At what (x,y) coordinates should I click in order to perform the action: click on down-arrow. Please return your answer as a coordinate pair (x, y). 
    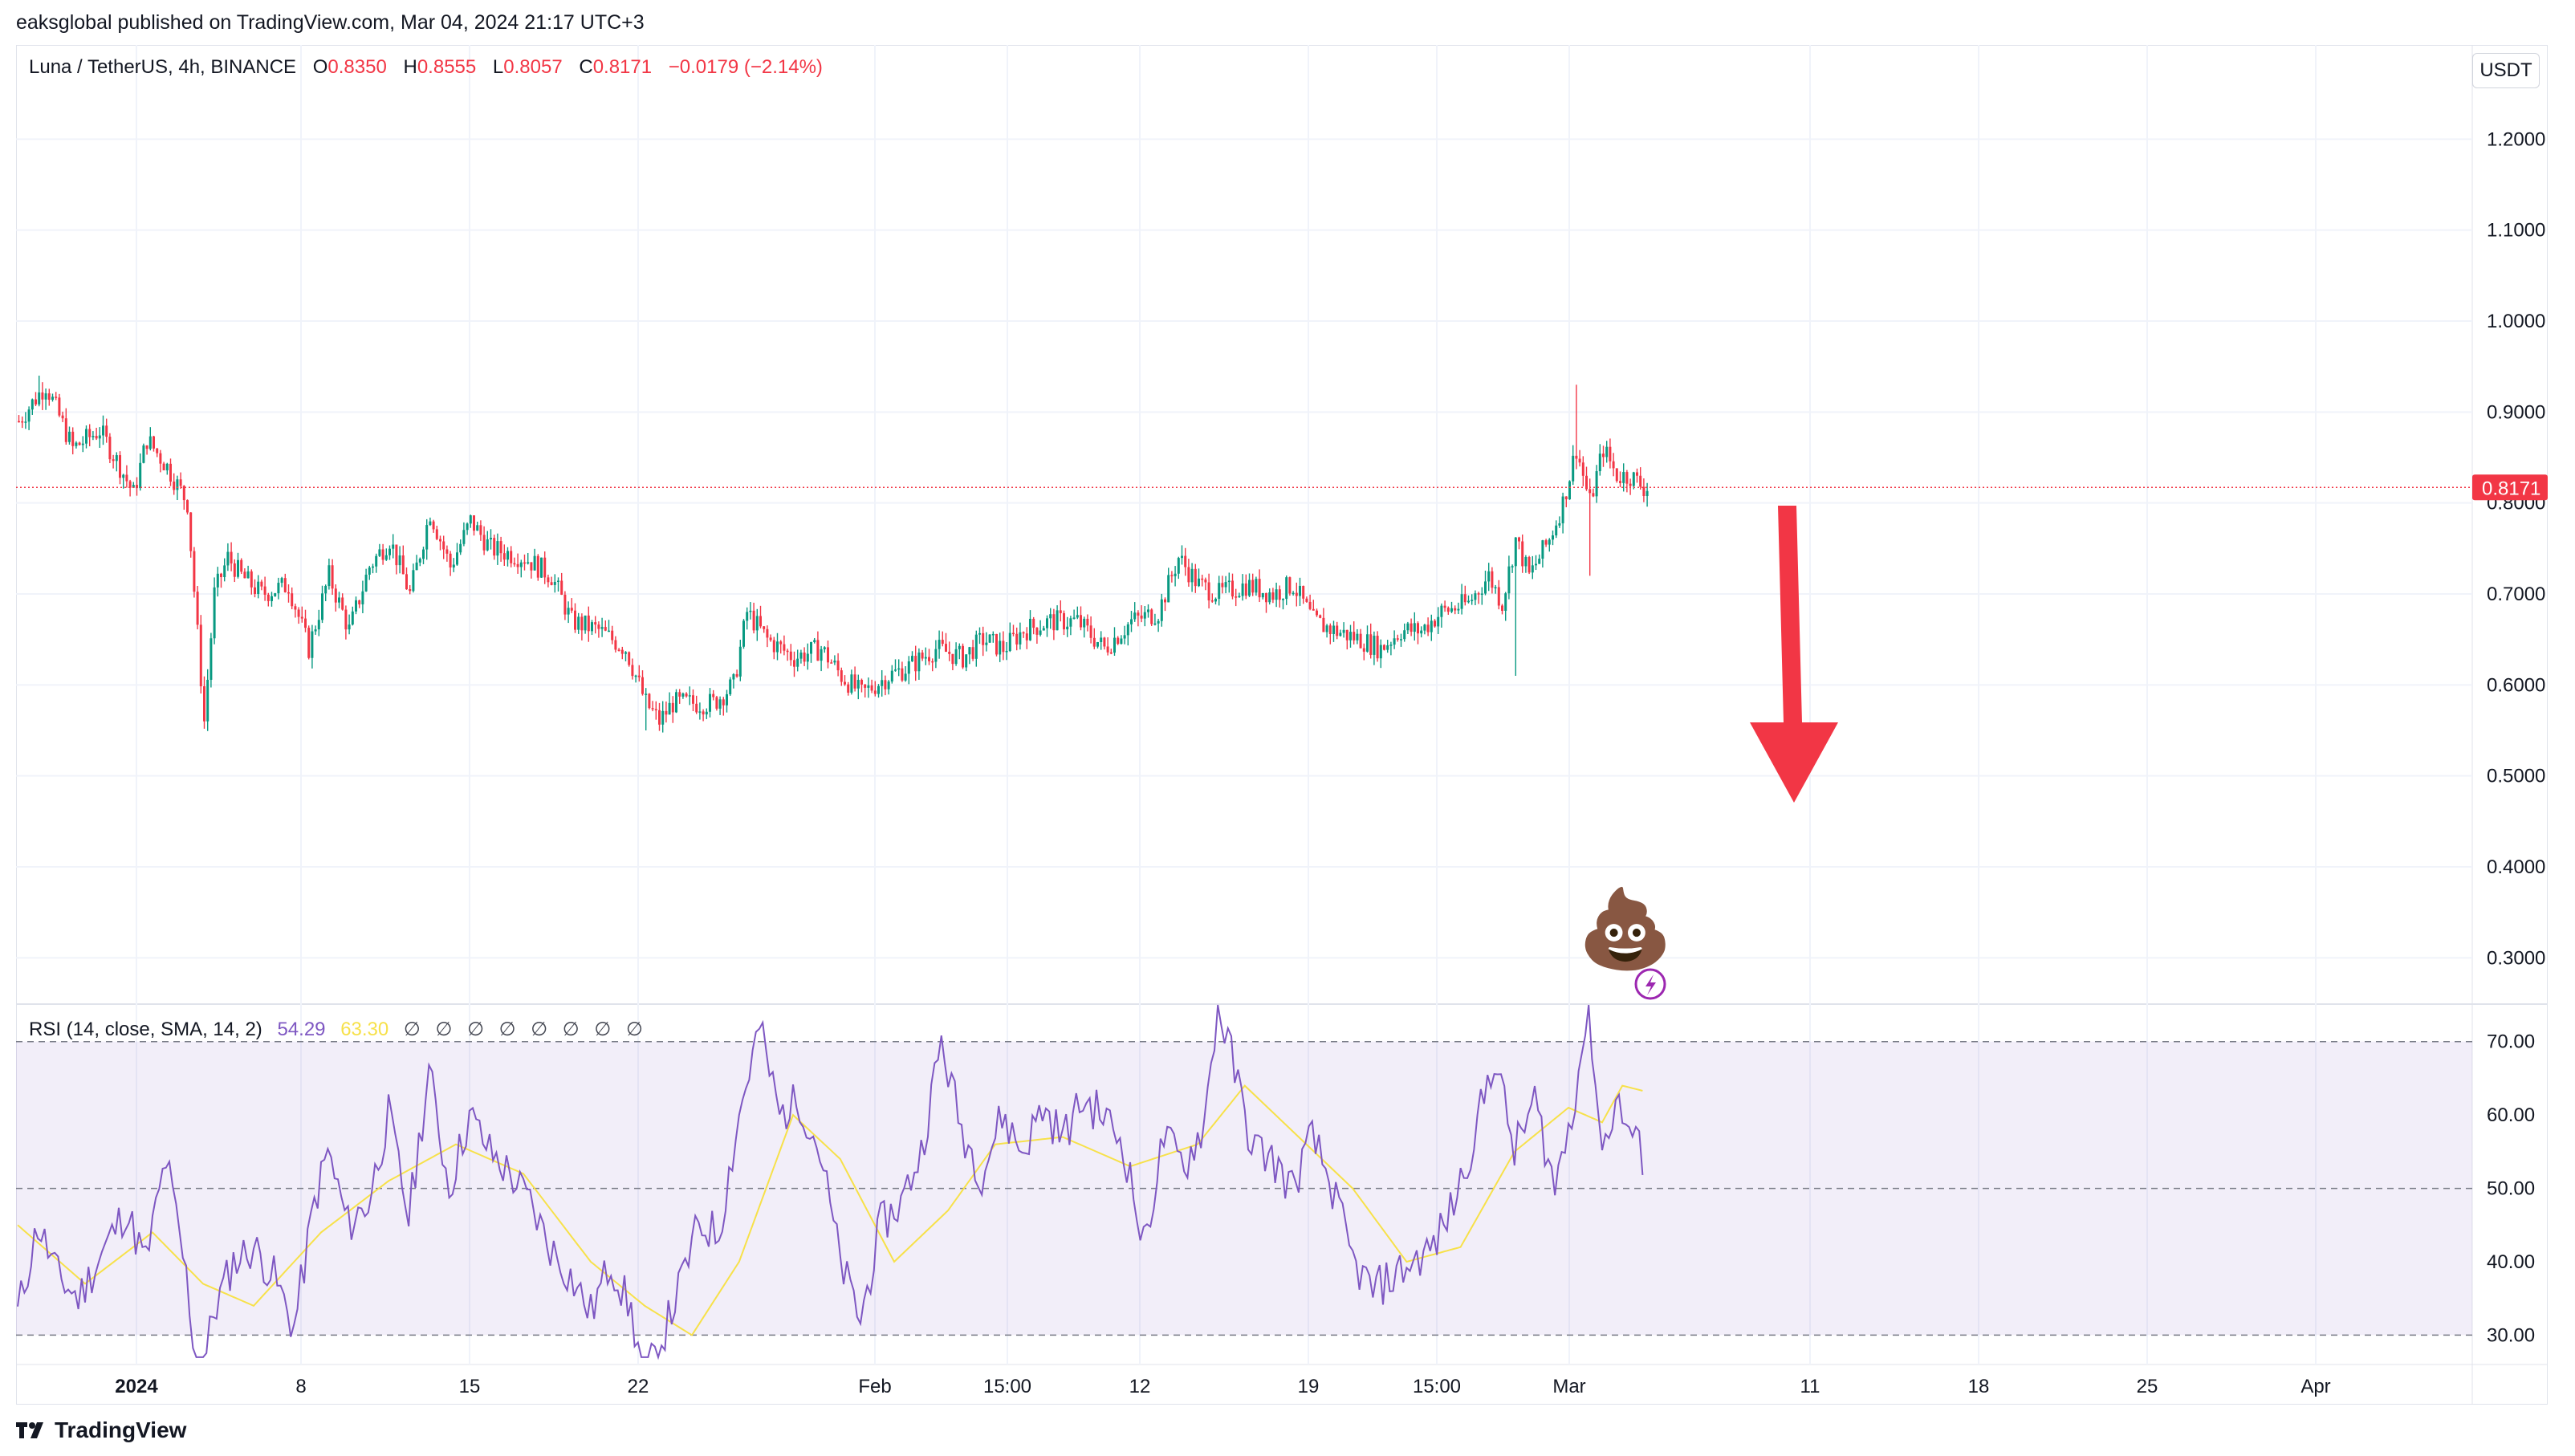
    Looking at the image, I should click on (1794, 654).